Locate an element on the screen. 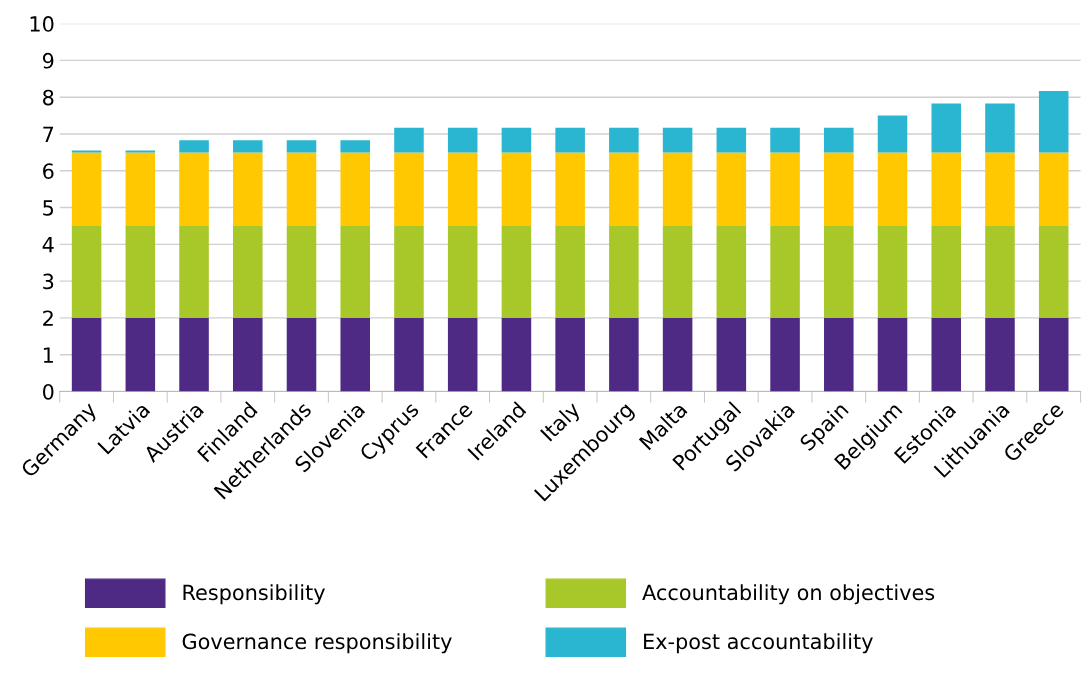 The height and width of the screenshot is (675, 1086). y-tick-label: 7 is located at coordinates (48, 134).